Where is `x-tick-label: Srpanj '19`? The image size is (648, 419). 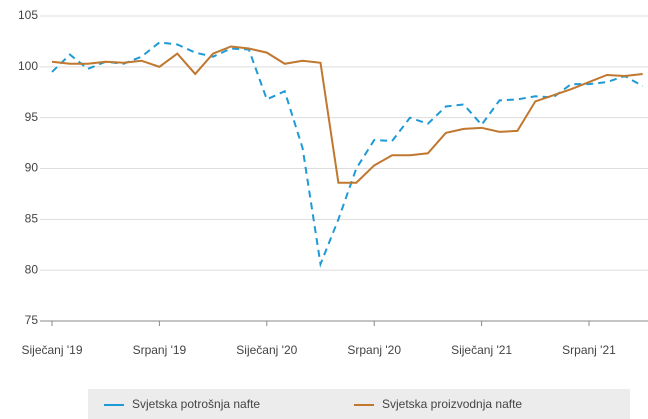
x-tick-label: Srpanj '19 is located at coordinates (160, 350).